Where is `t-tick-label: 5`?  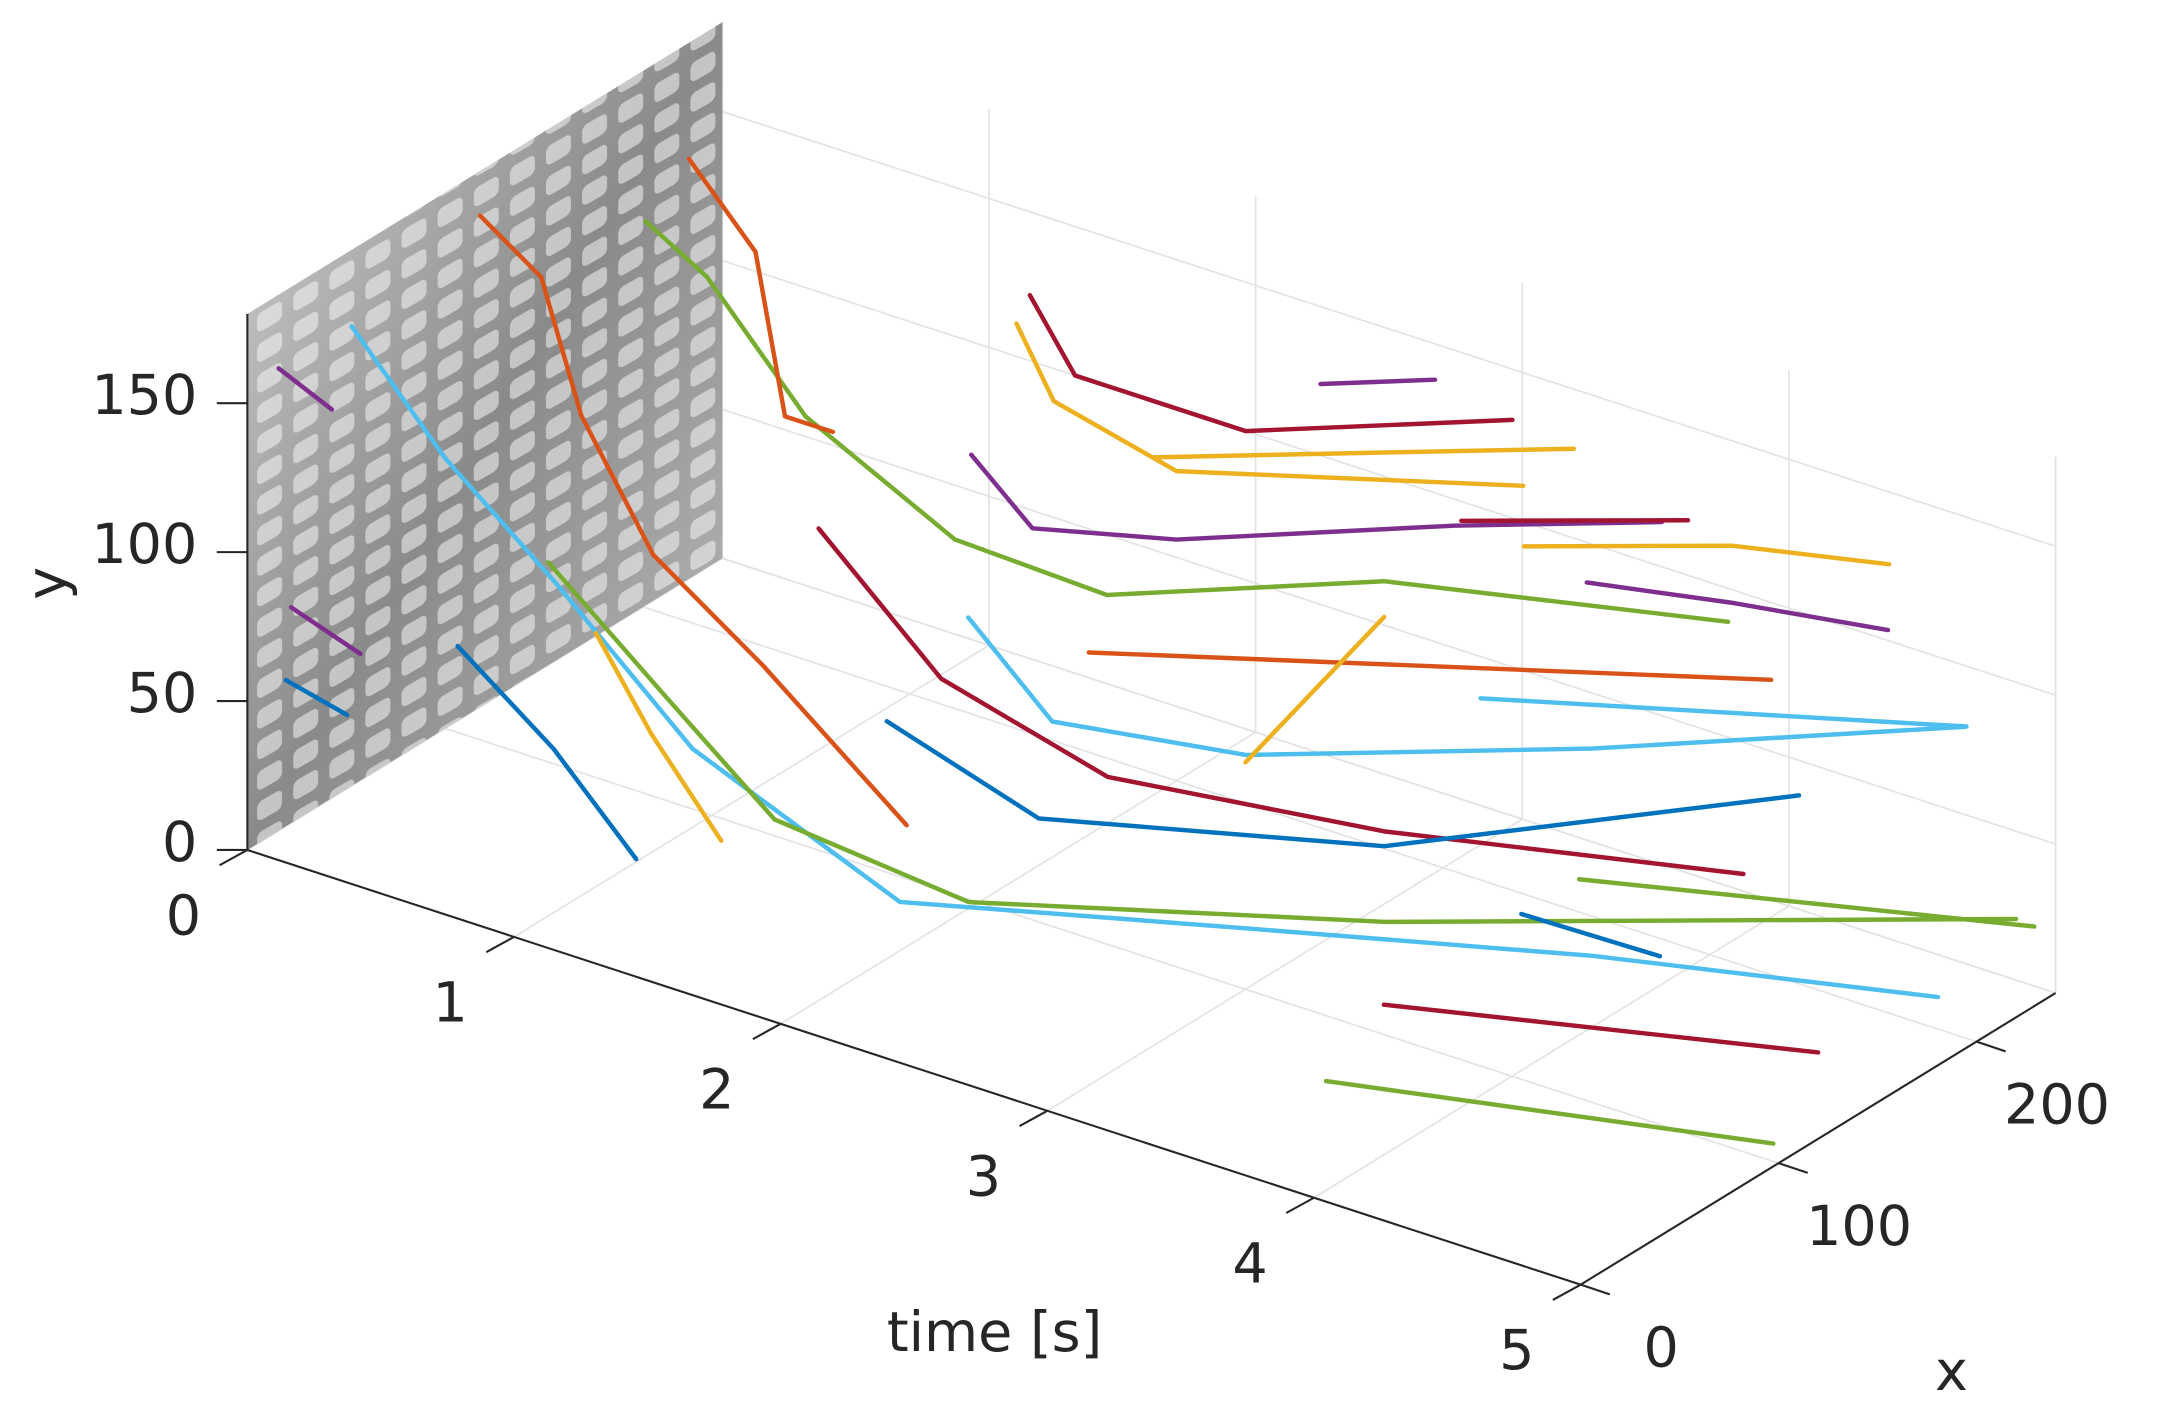 t-tick-label: 5 is located at coordinates (1516, 1350).